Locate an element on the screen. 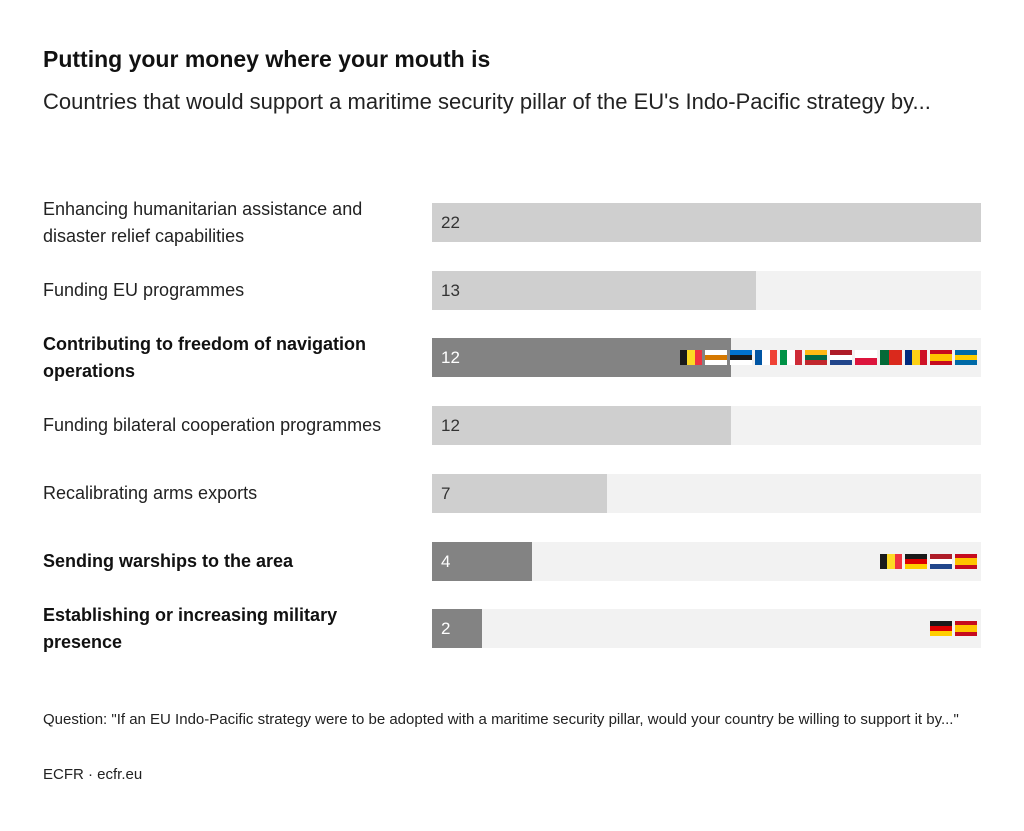  bar-track: 2 is located at coordinates (706, 628).